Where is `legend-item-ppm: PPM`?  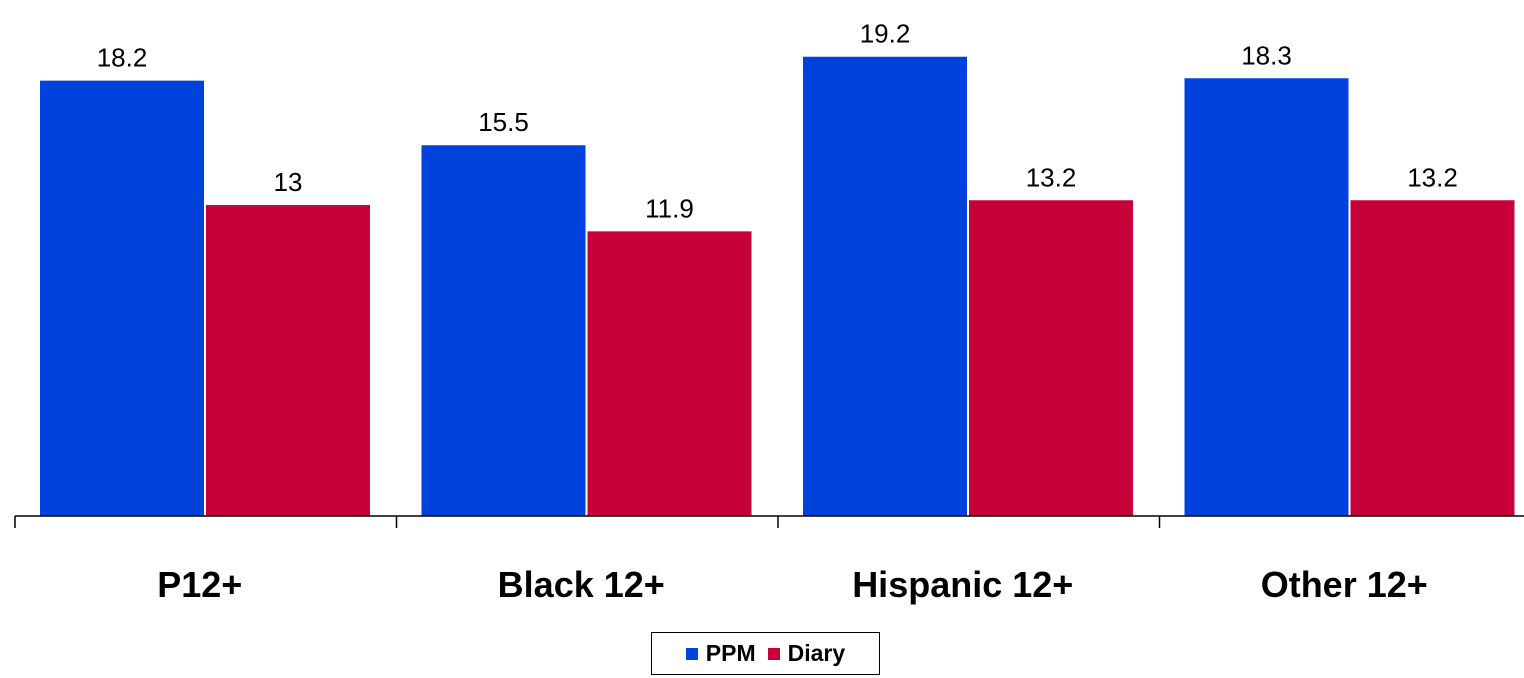
legend-item-ppm: PPM is located at coordinates (720, 653).